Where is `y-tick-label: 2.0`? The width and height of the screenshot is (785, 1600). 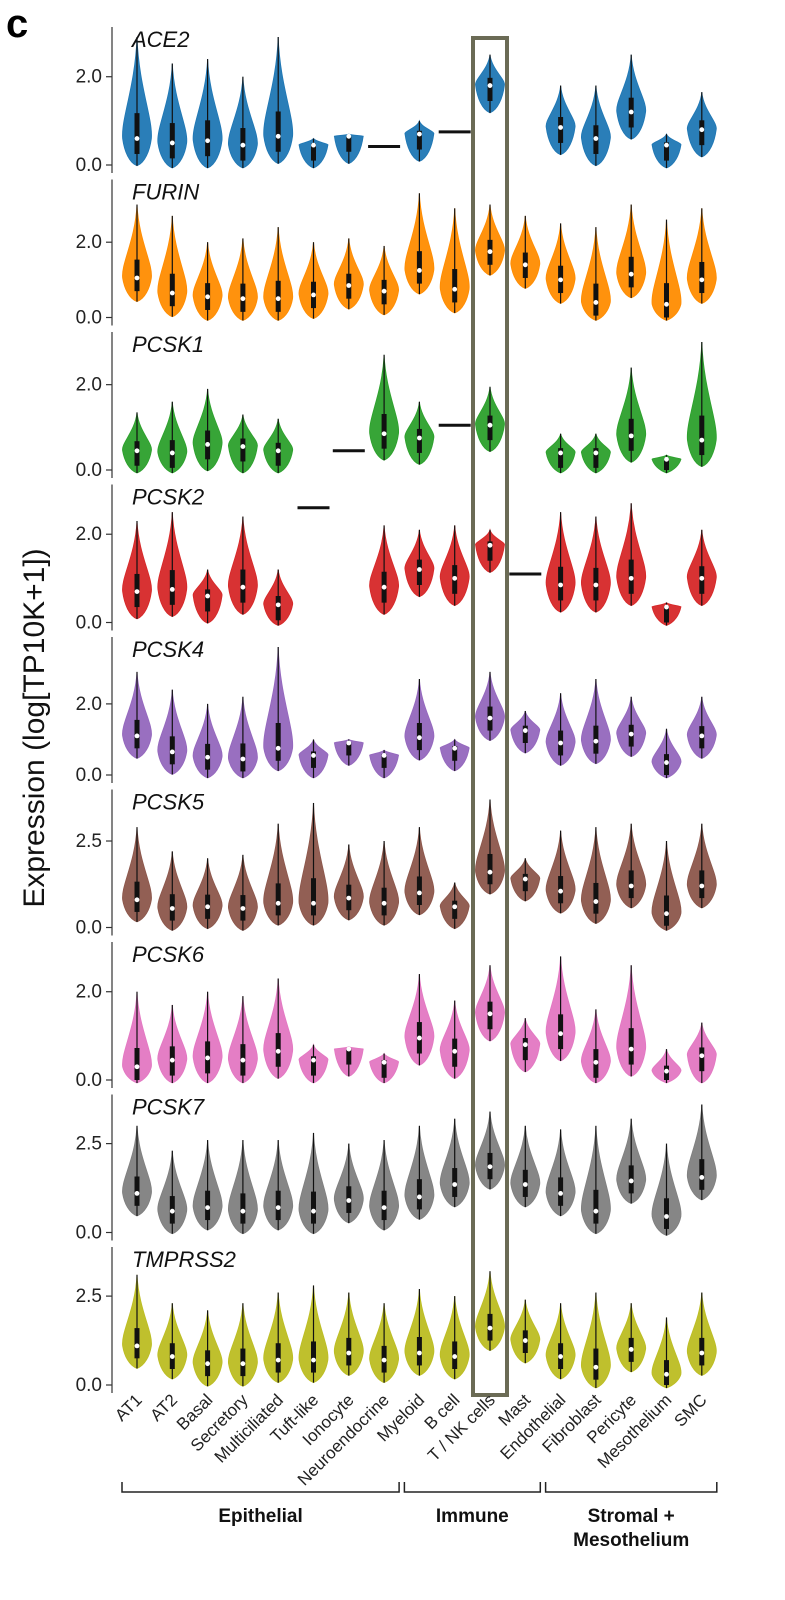 y-tick-label: 2.0 is located at coordinates (89, 77).